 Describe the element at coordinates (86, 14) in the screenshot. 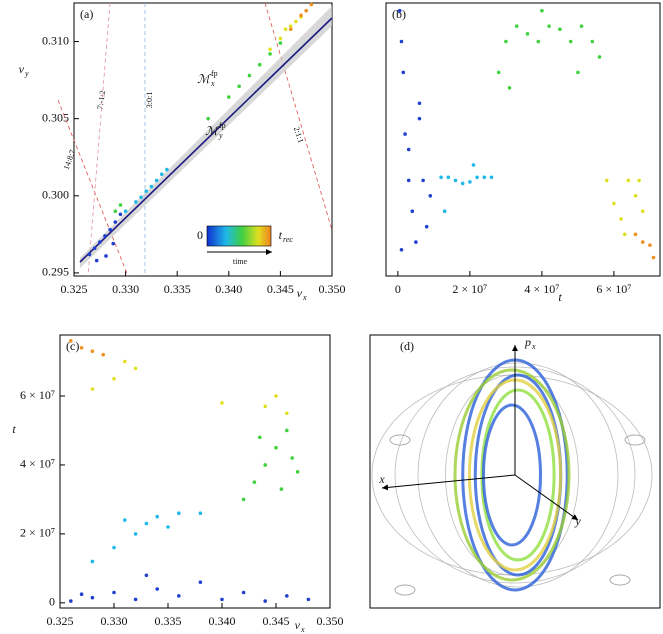

I see `panel-label: (a)` at that location.